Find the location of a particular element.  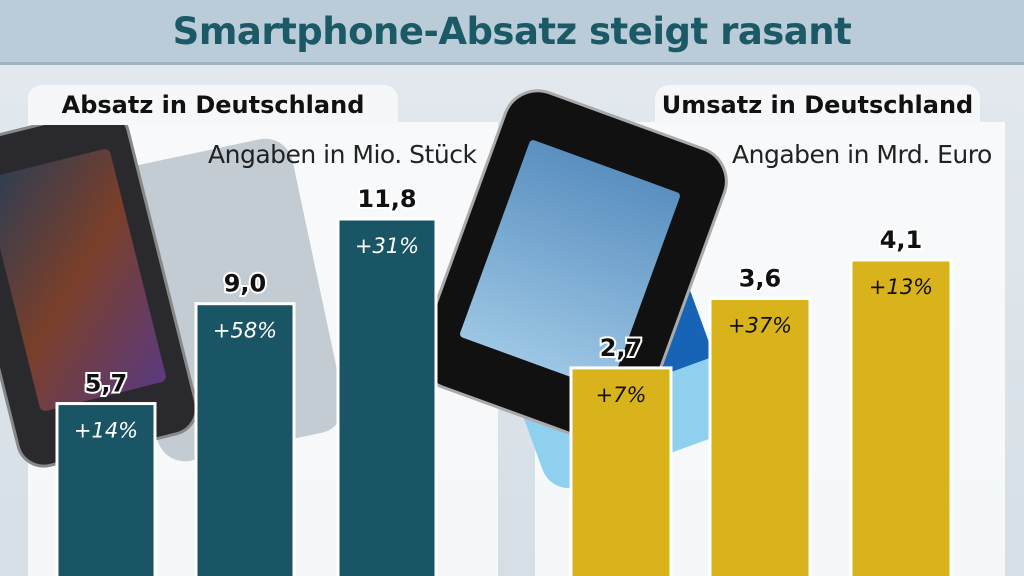

change-label: +31% is located at coordinates (387, 246).